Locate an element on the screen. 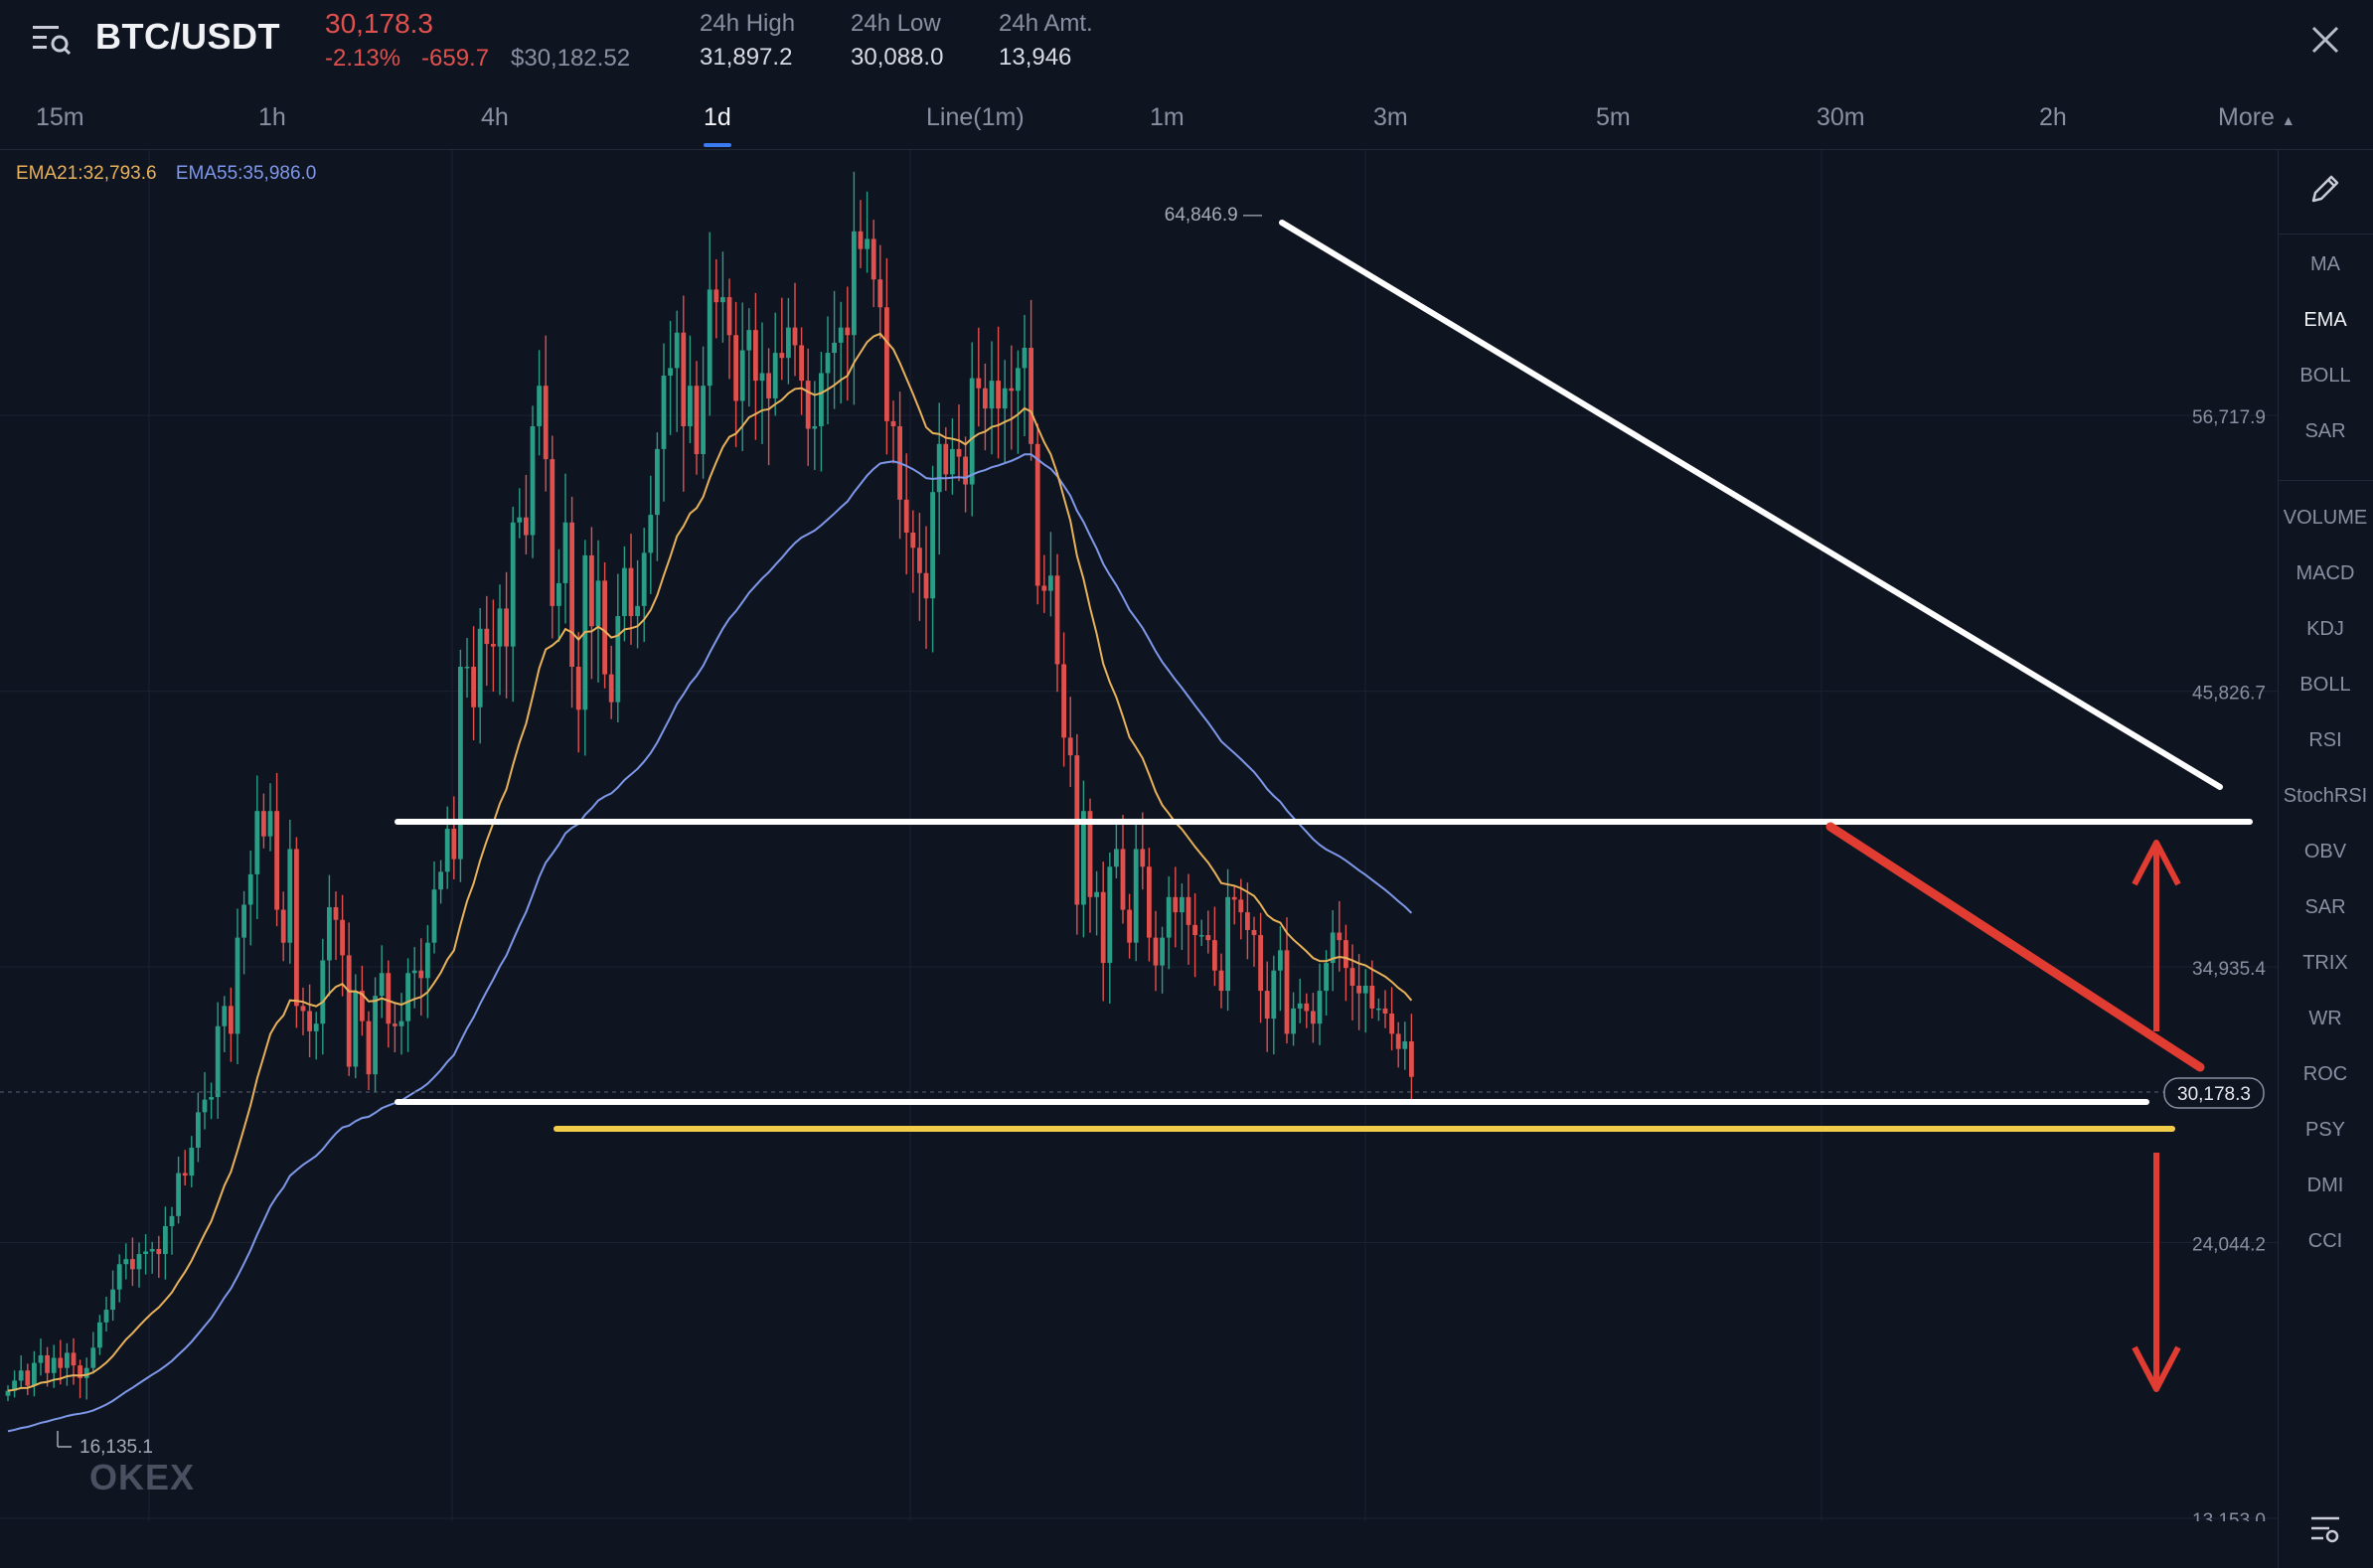 Image resolution: width=2373 pixels, height=1568 pixels. sidebar-divider is located at coordinates (2325, 235).